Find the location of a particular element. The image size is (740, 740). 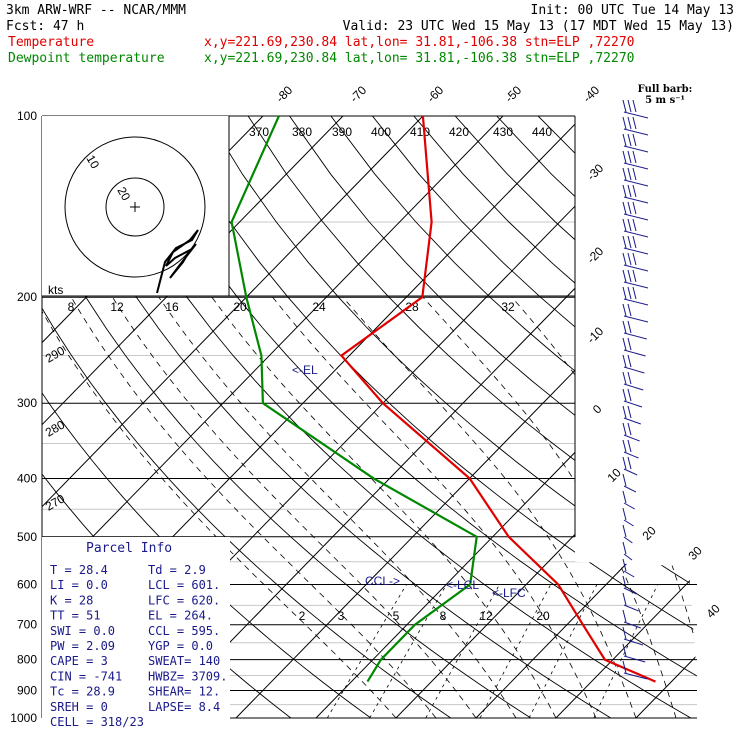

parcel-info-value: YGP = 0.0 is located at coordinates (180, 646).